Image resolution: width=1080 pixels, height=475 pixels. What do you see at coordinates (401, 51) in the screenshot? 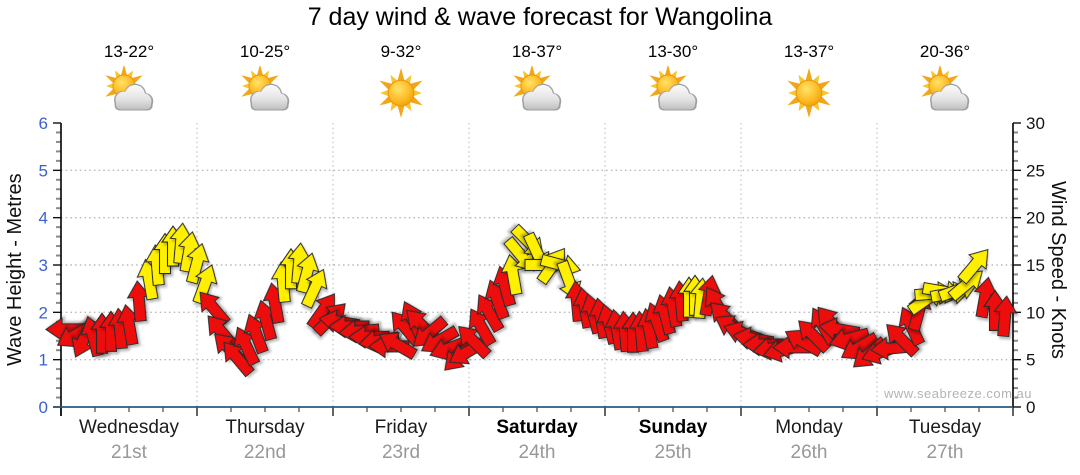
I see `temperature-range-label: 9-32°` at bounding box center [401, 51].